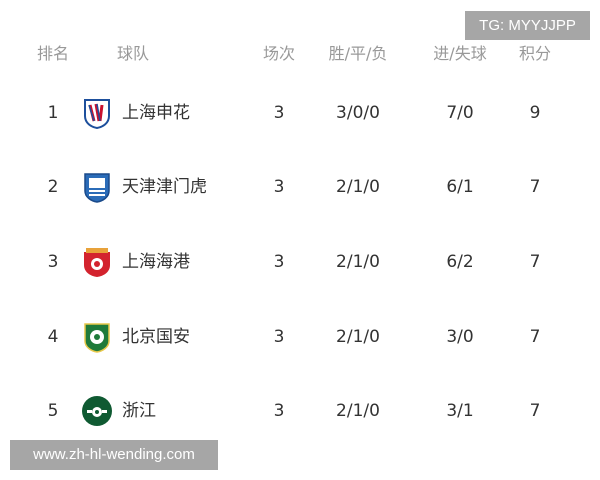 This screenshot has width=600, height=480. I want to click on table-row: 5 浙江 3 2/1/0 3/1 7, so click(300, 411).